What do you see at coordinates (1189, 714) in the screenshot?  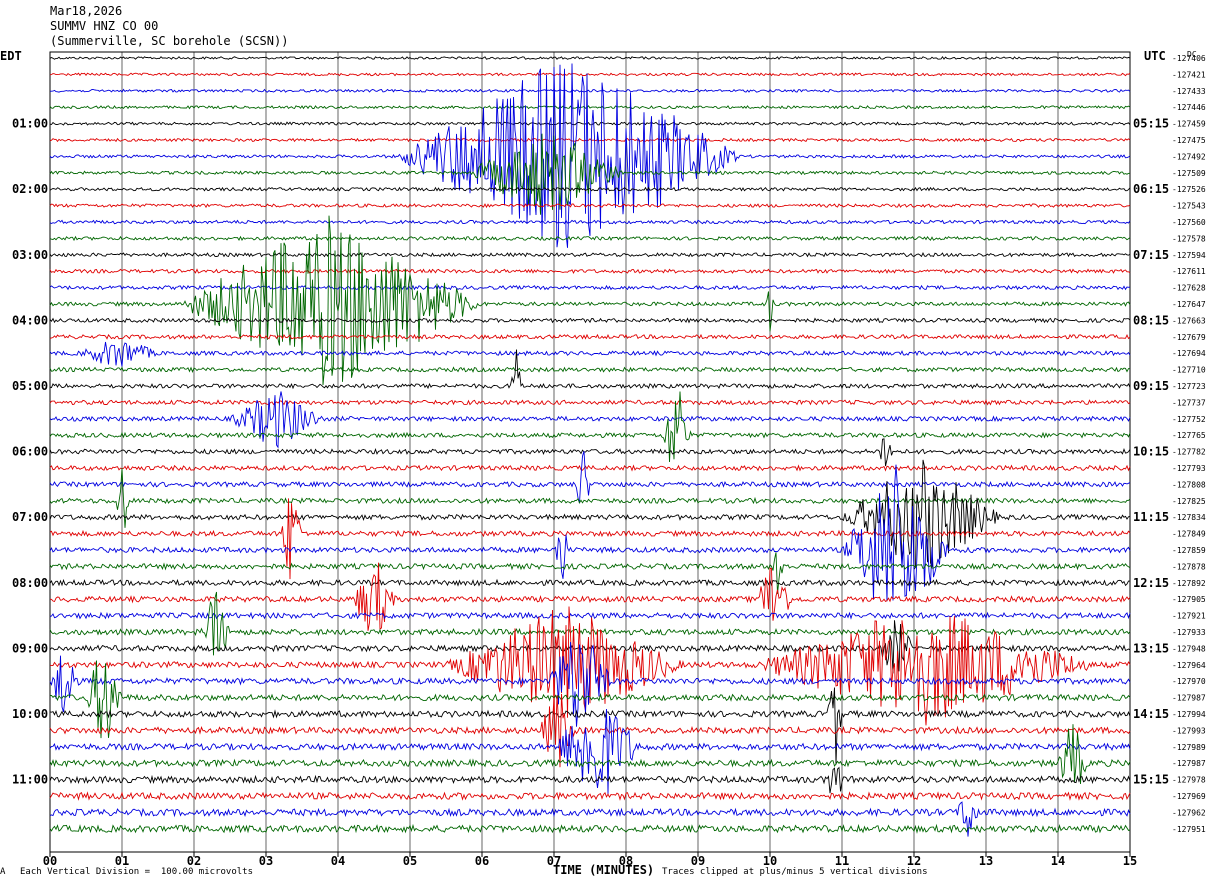 I see `dc-offset-label: -127994` at bounding box center [1189, 714].